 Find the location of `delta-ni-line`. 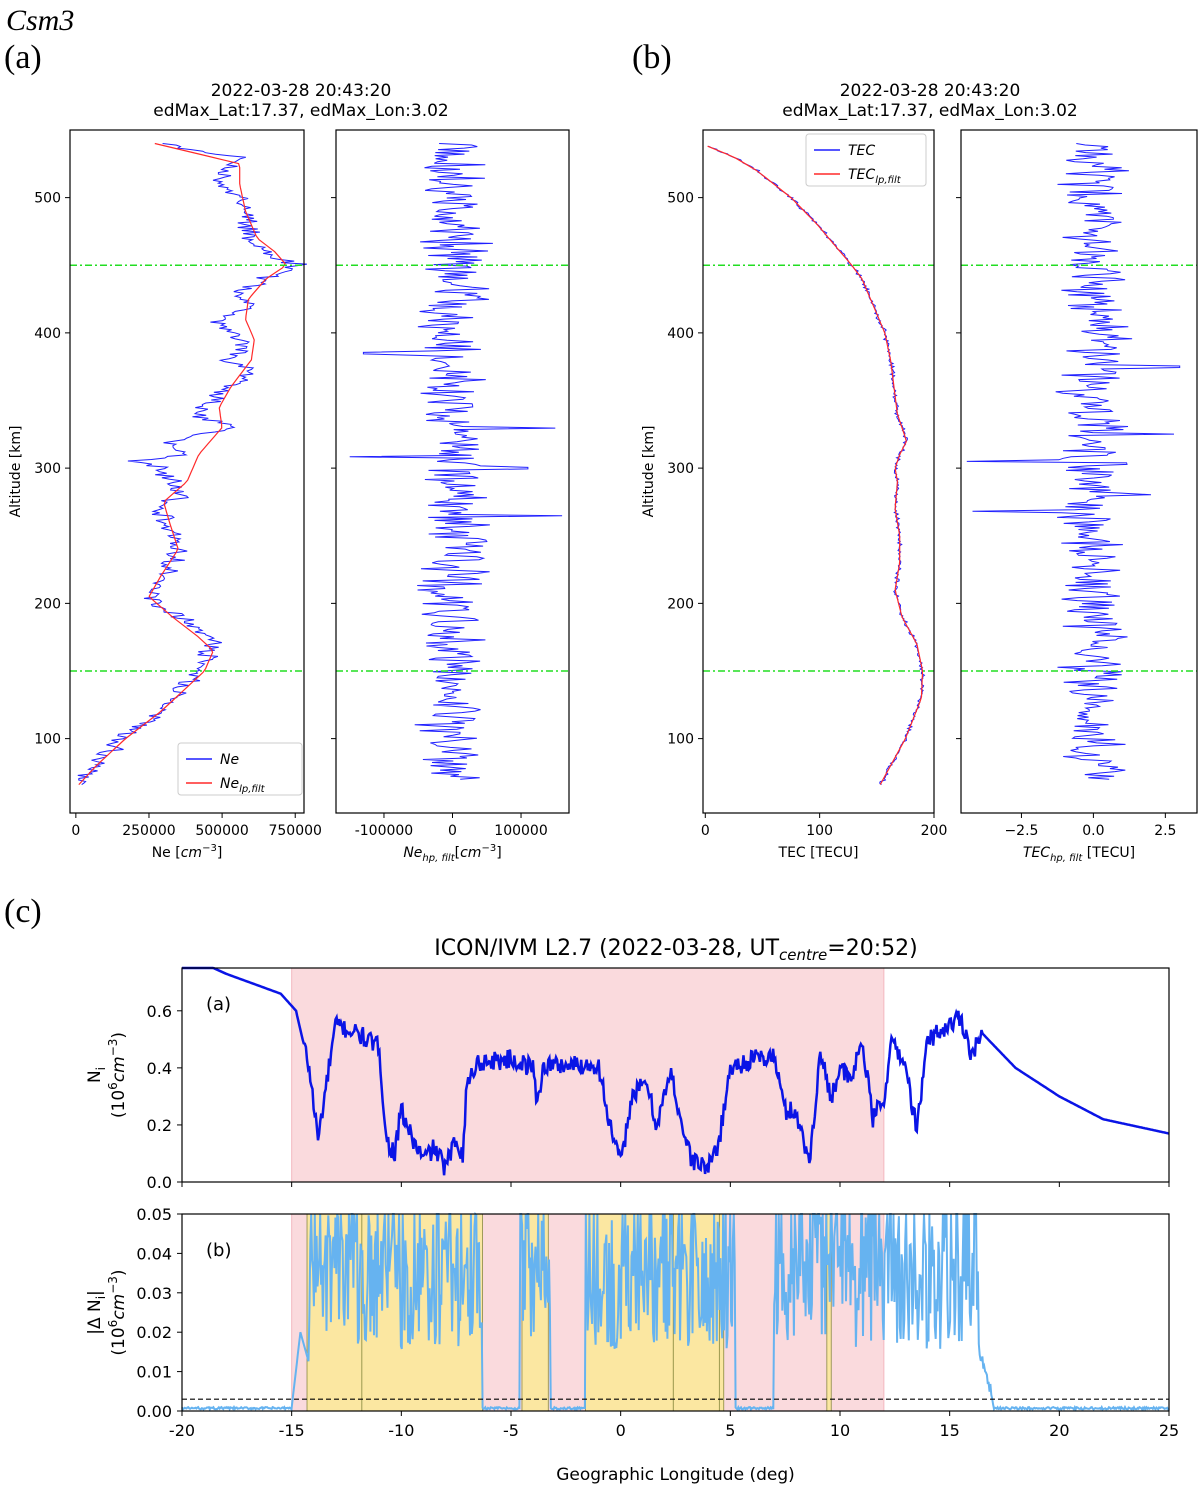

delta-ni-line is located at coordinates (675, 1312).